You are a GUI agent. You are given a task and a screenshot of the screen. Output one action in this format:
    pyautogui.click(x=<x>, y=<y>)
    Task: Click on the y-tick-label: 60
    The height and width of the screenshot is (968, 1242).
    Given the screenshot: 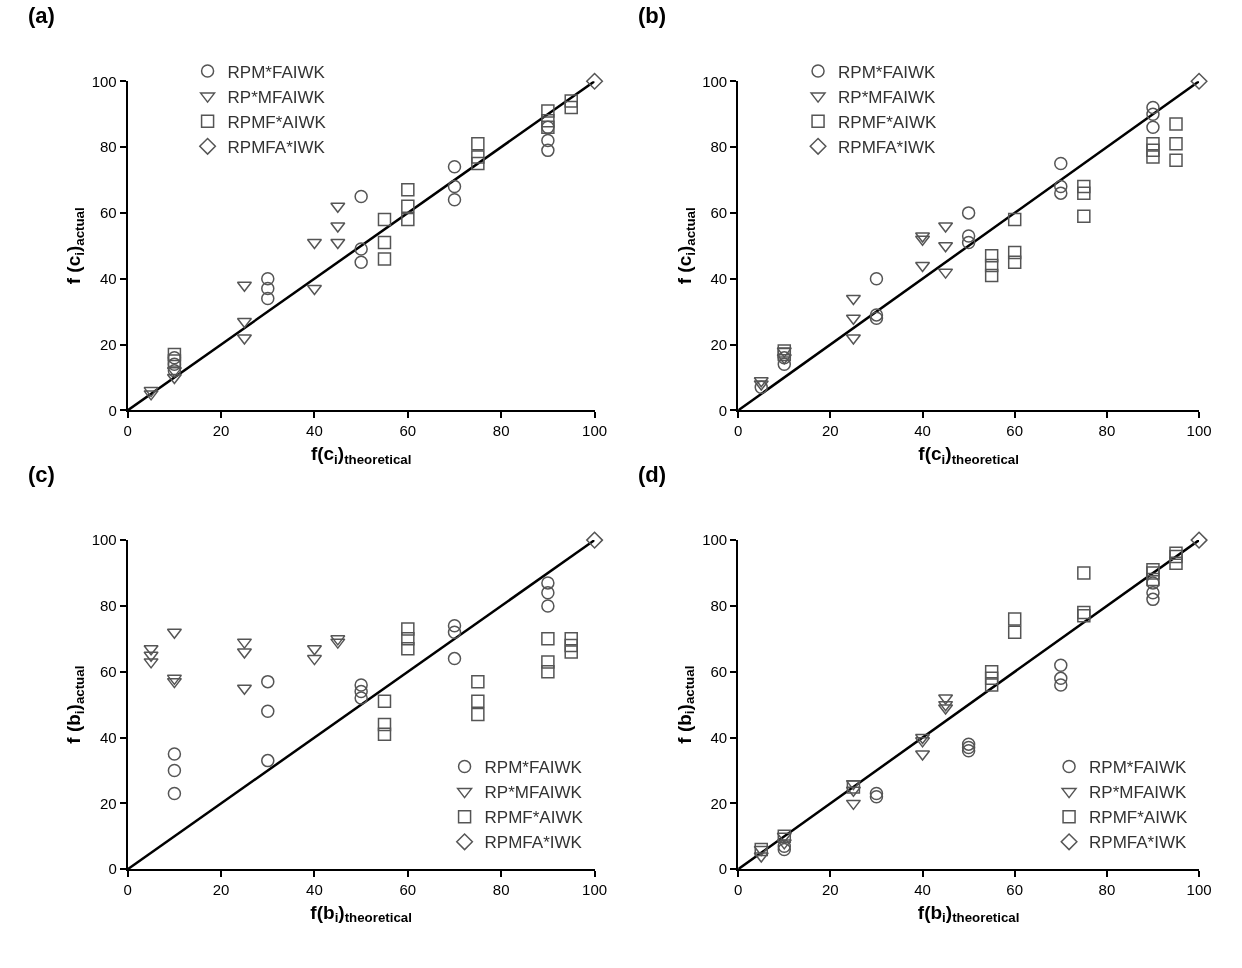 What is the action you would take?
    pyautogui.click(x=108, y=213)
    